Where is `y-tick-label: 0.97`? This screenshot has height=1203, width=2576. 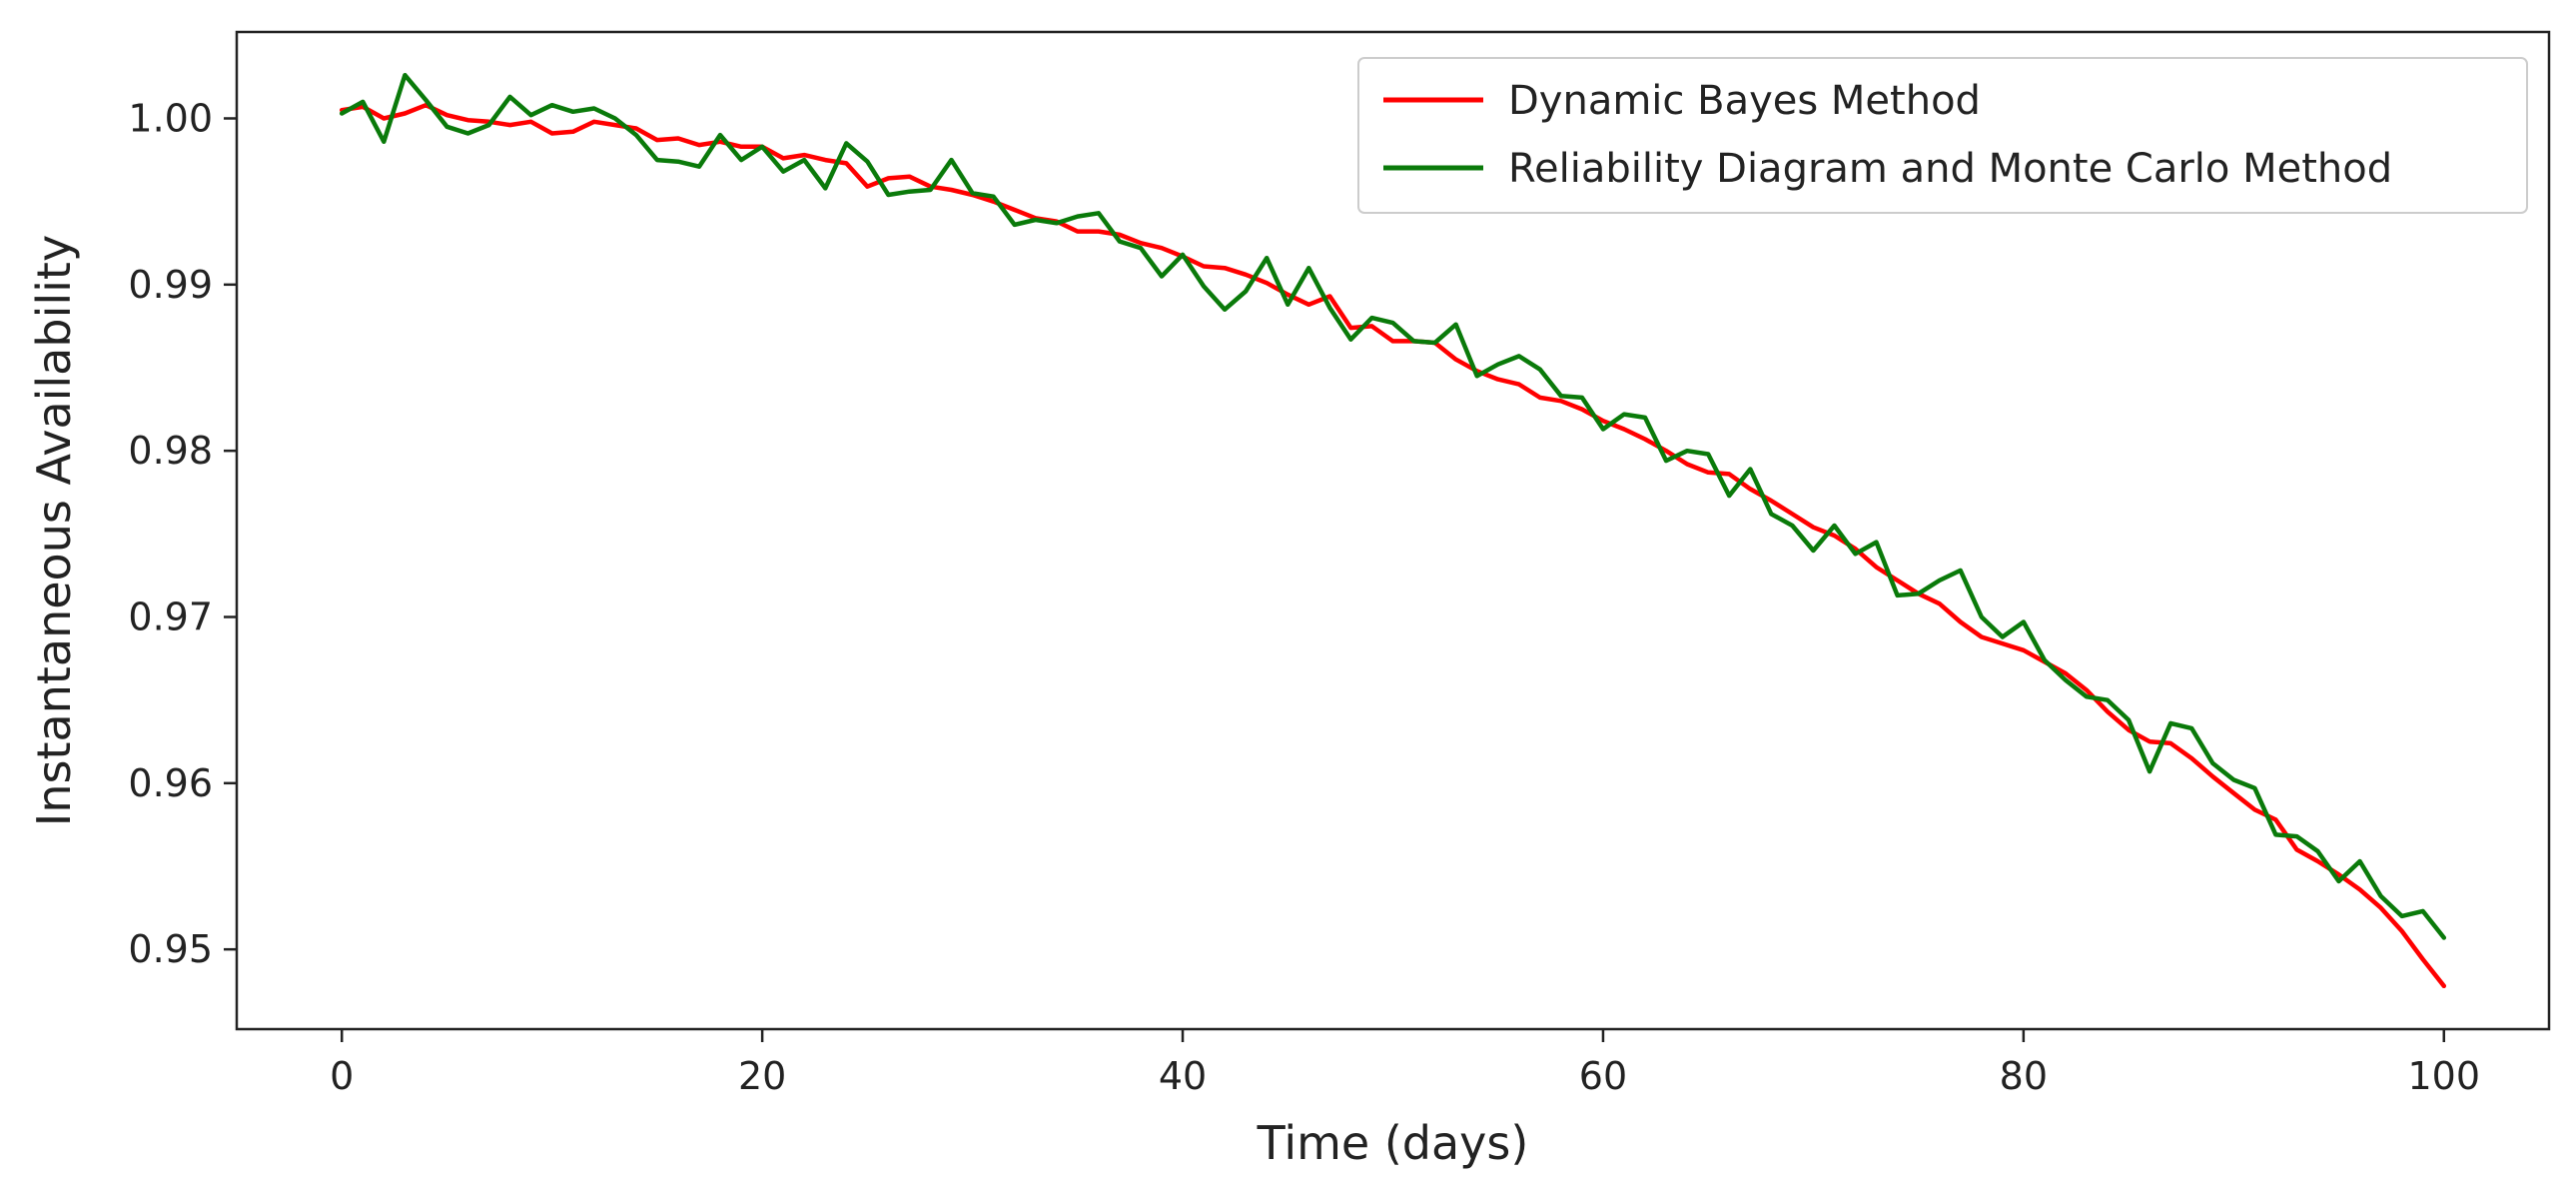
y-tick-label: 0.97 is located at coordinates (171, 616).